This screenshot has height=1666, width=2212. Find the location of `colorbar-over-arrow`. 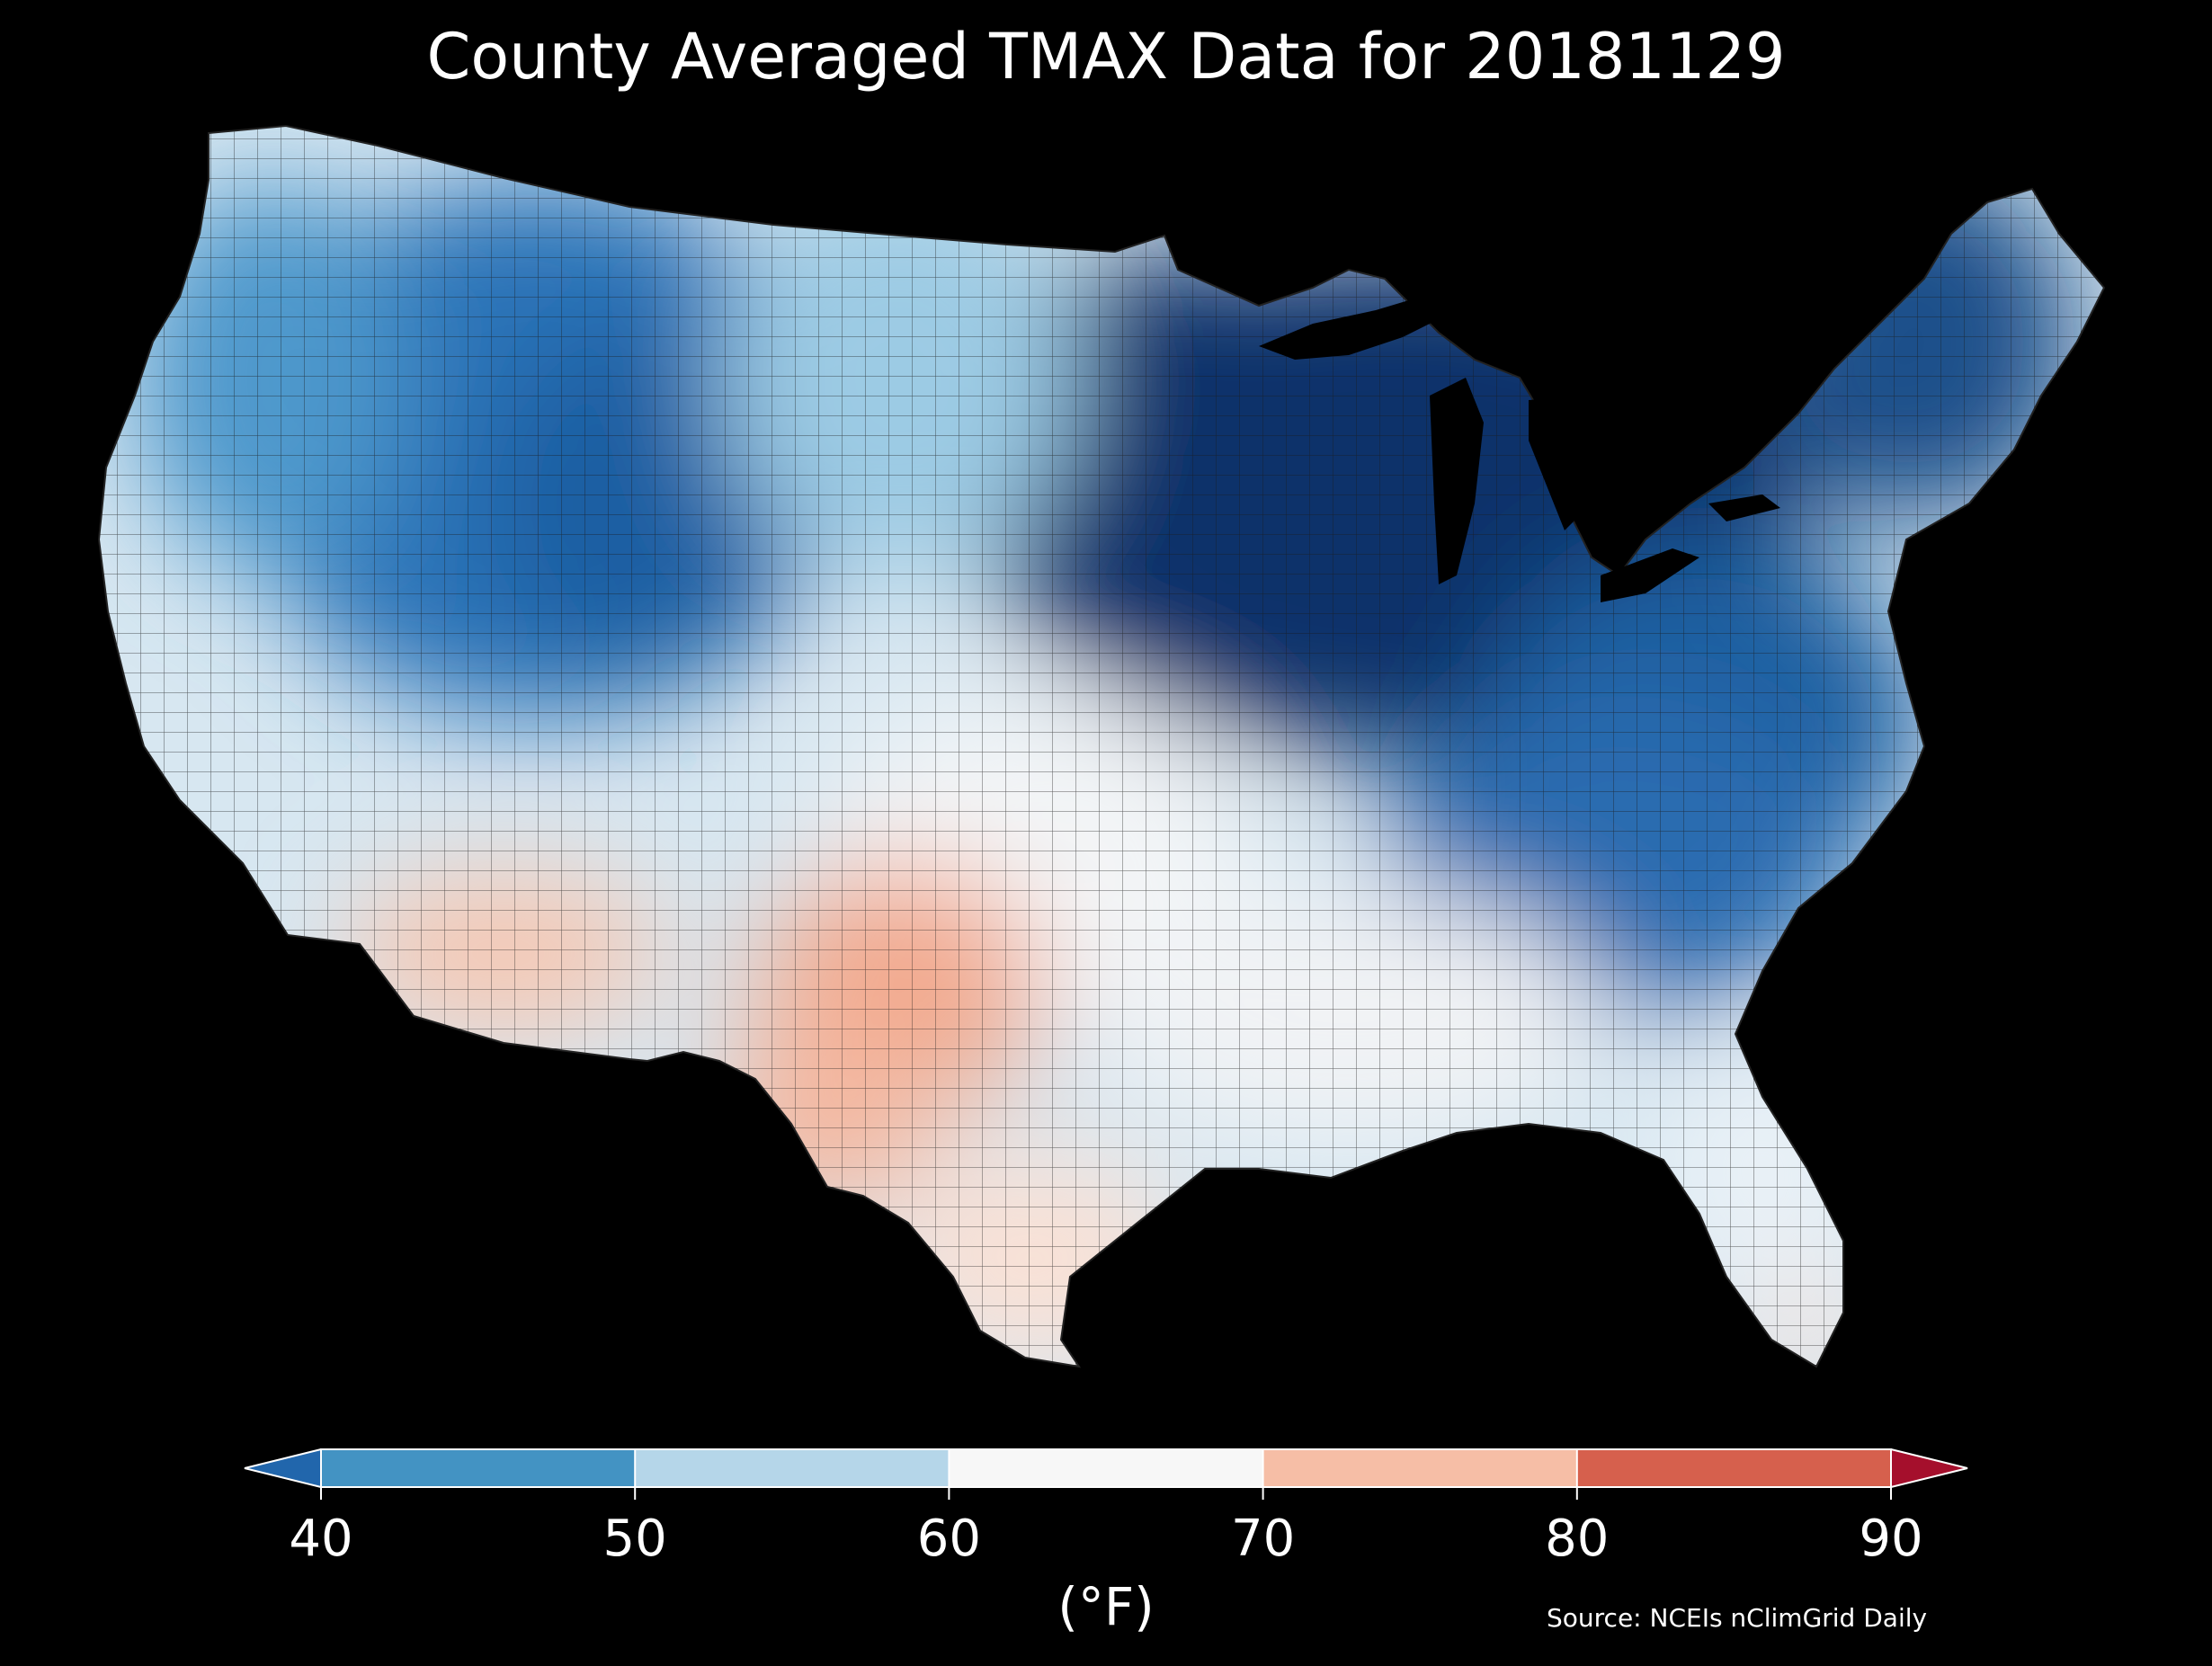

colorbar-over-arrow is located at coordinates (1929, 1468).